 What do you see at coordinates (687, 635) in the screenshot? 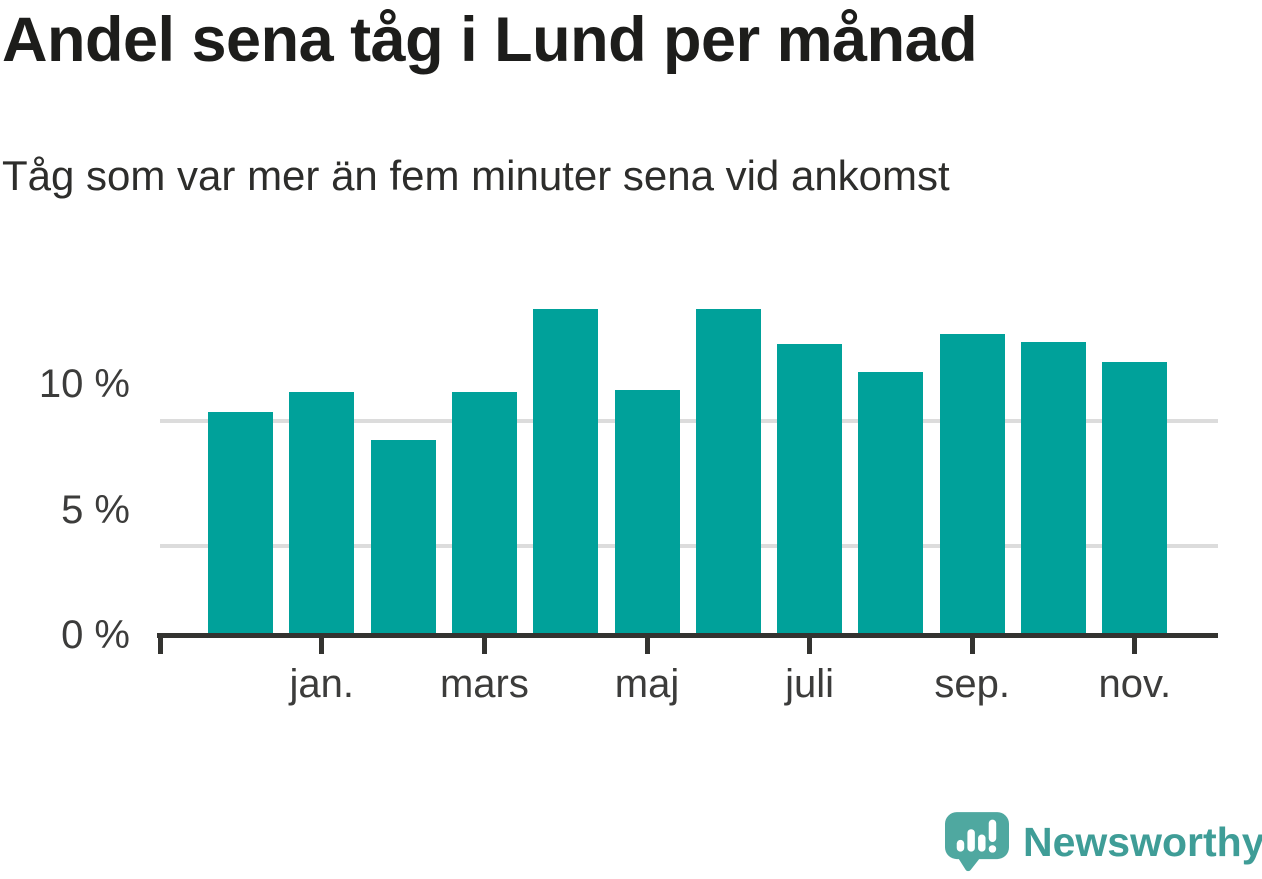
I see `x-axis-line` at bounding box center [687, 635].